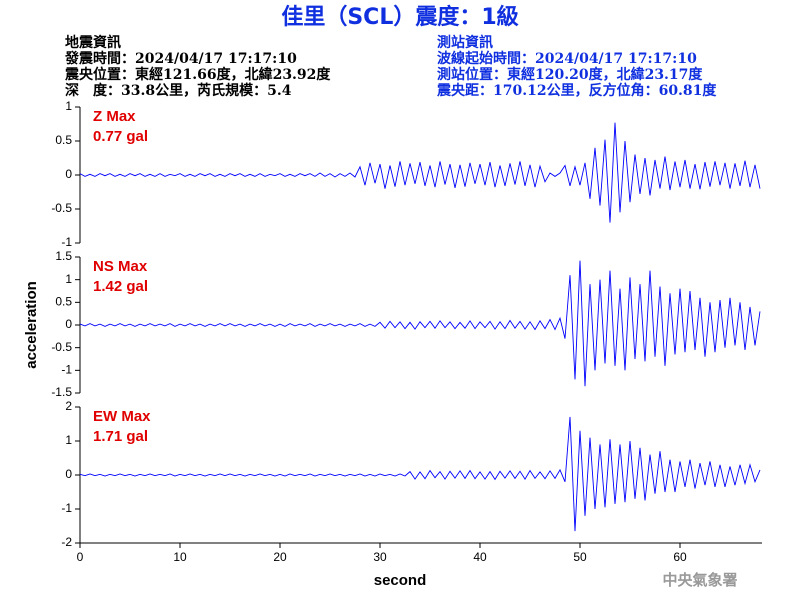  Describe the element at coordinates (420, 172) in the screenshot. I see `waveform` at that location.